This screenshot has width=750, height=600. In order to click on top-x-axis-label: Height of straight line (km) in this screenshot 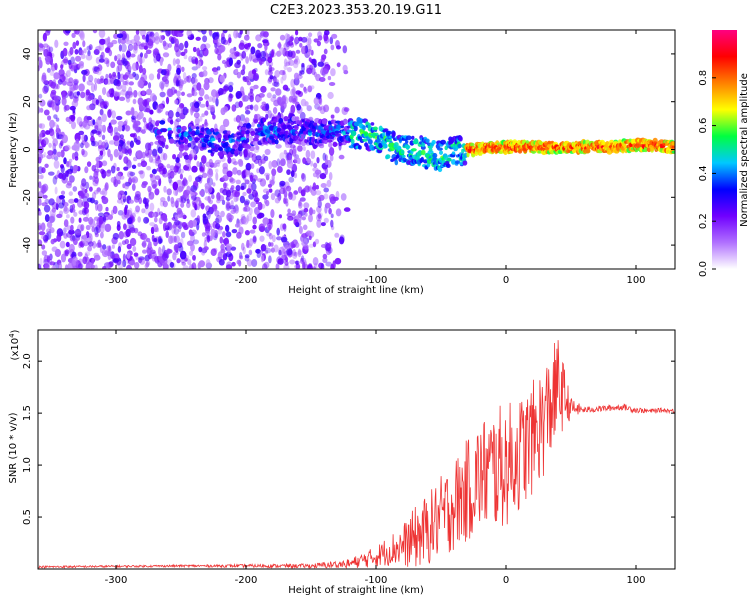, I will do `click(356, 290)`.